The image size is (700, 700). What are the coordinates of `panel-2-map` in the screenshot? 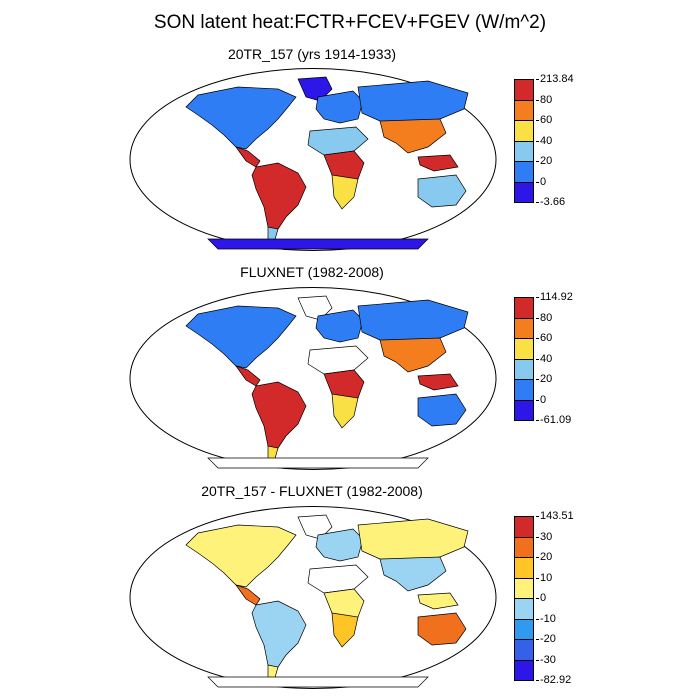 It's located at (313, 378).